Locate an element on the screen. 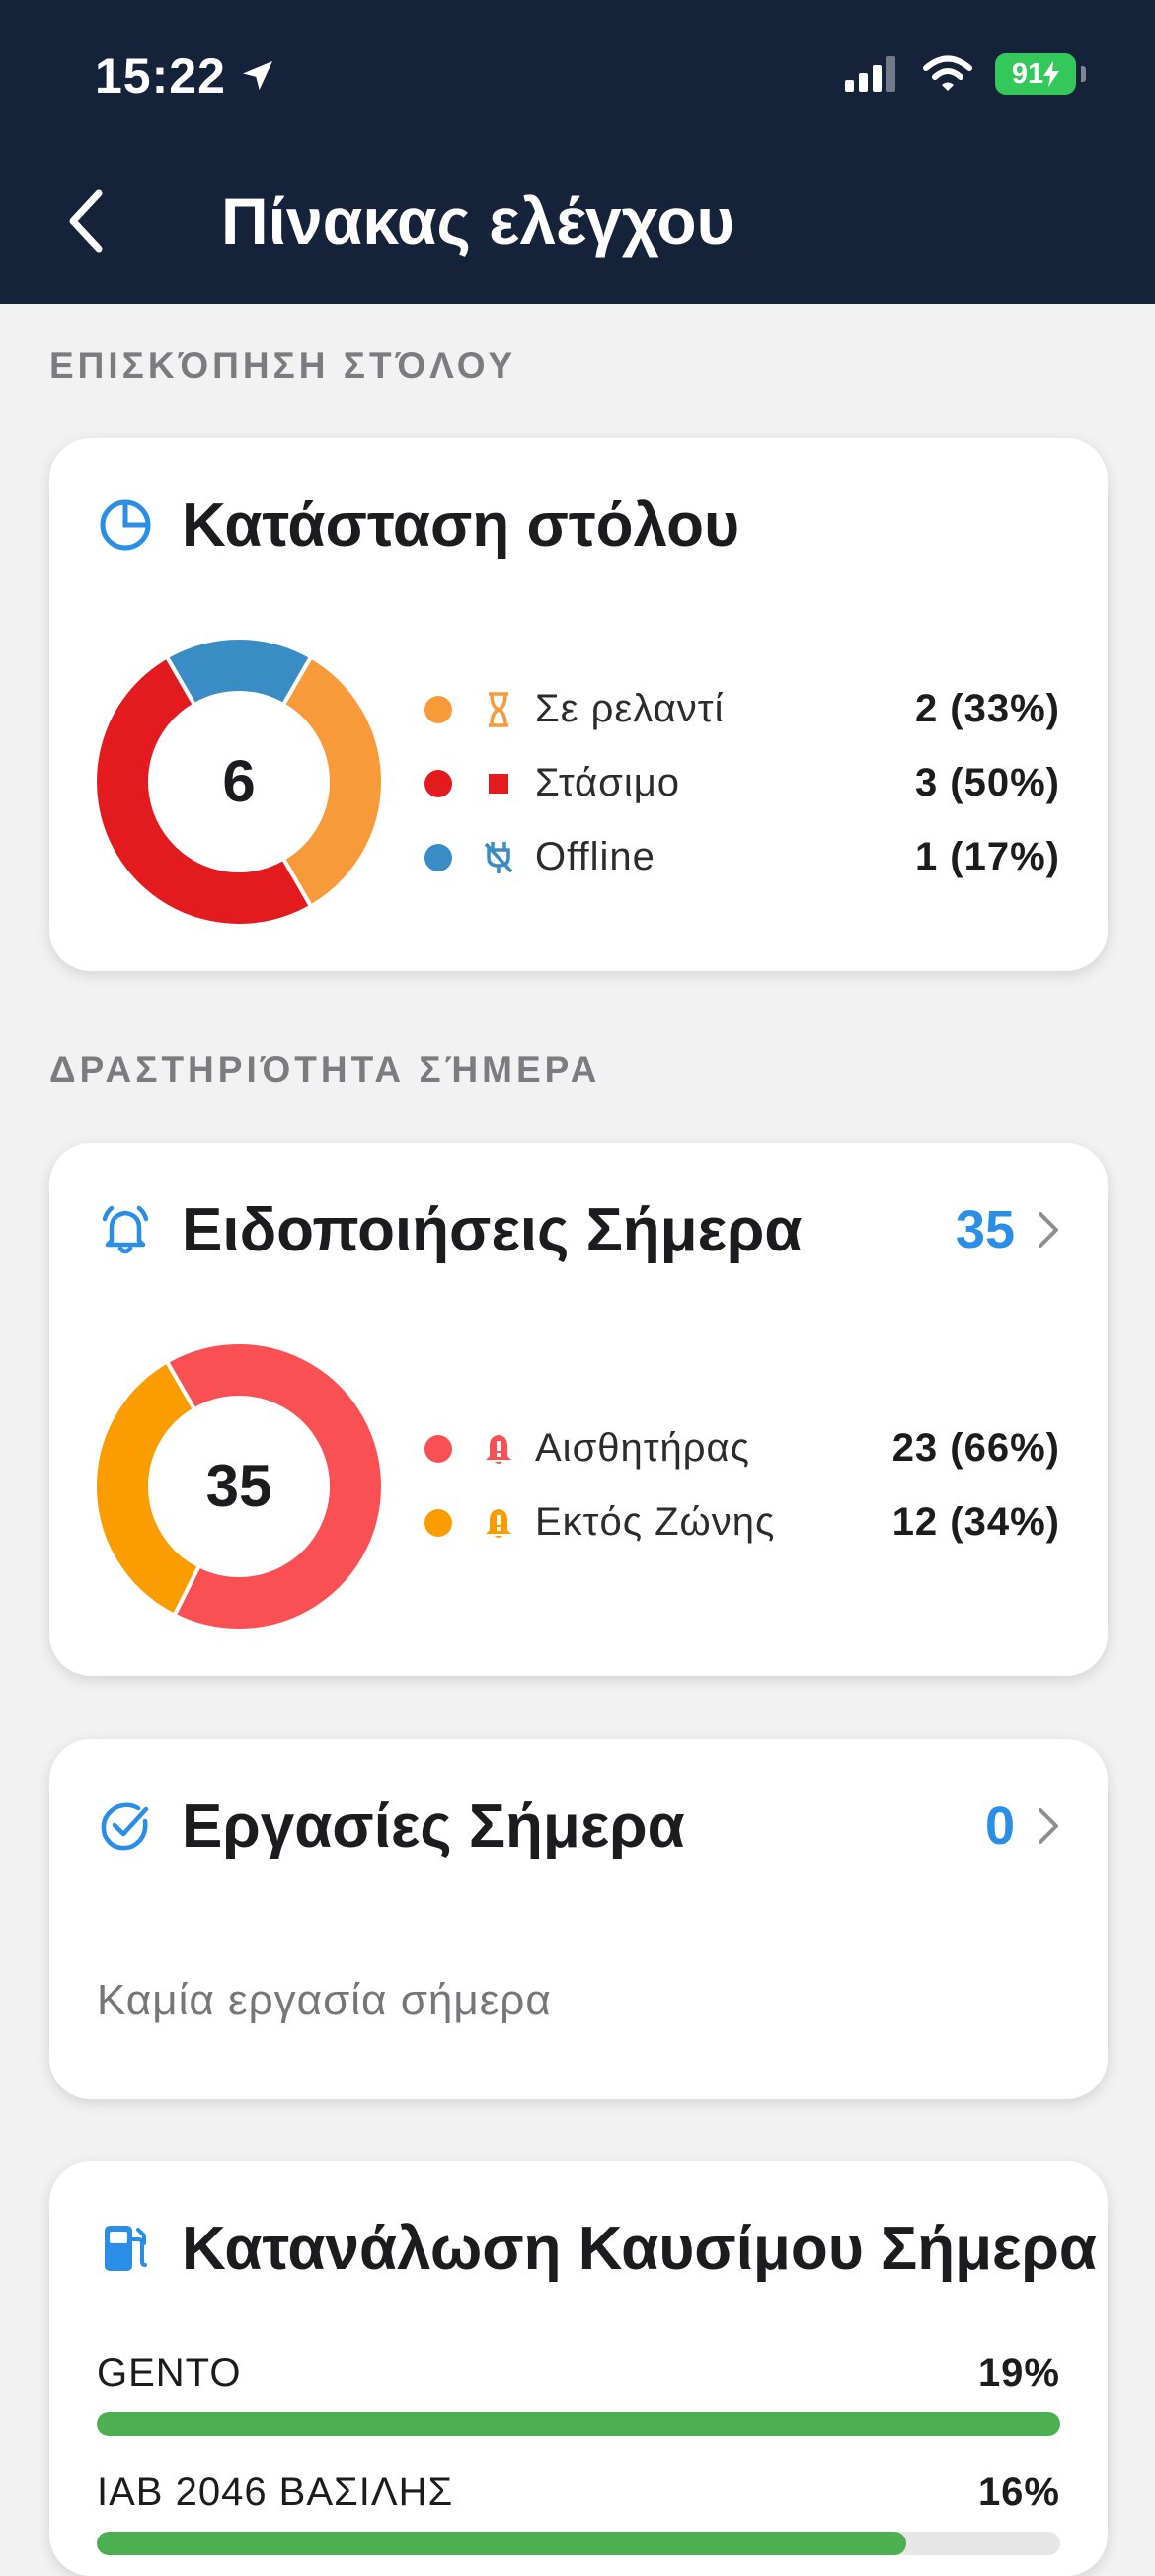 The height and width of the screenshot is (2576, 1155). status-time-text: 15:22 is located at coordinates (160, 76).